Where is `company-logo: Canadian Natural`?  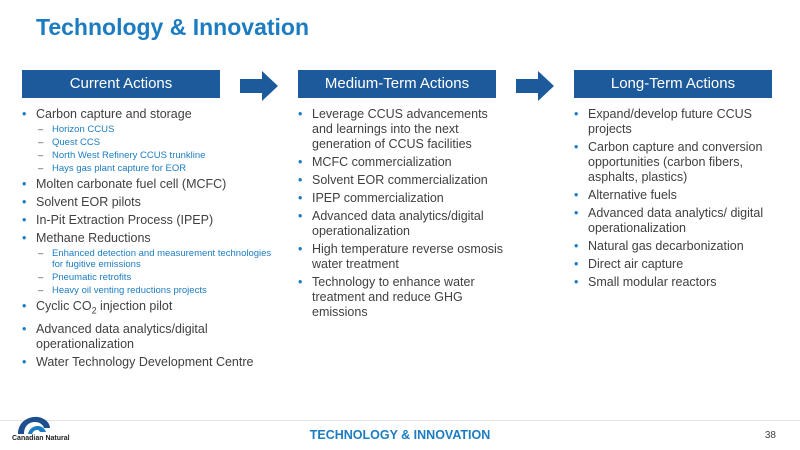 company-logo: Canadian Natural is located at coordinates (42, 430).